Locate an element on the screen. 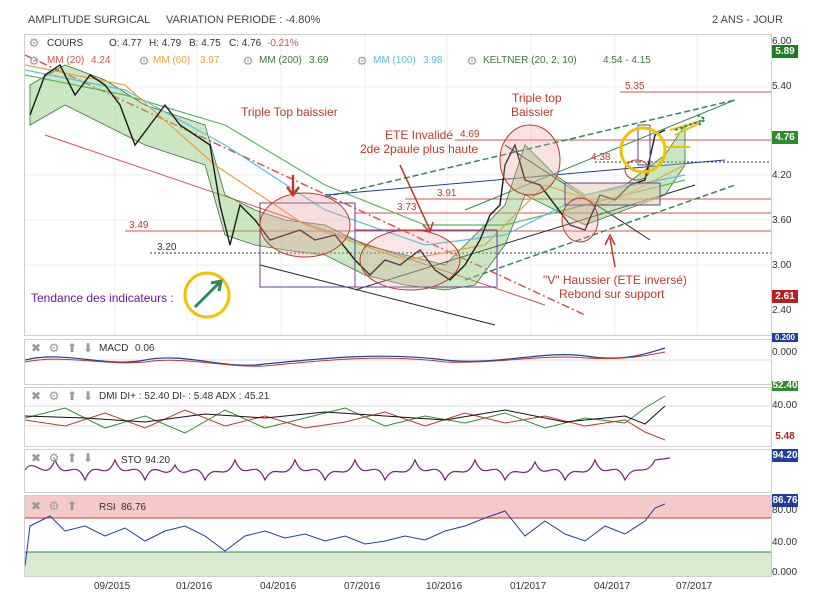  overlay-mm20-name: MM (20) is located at coordinates (66, 60).